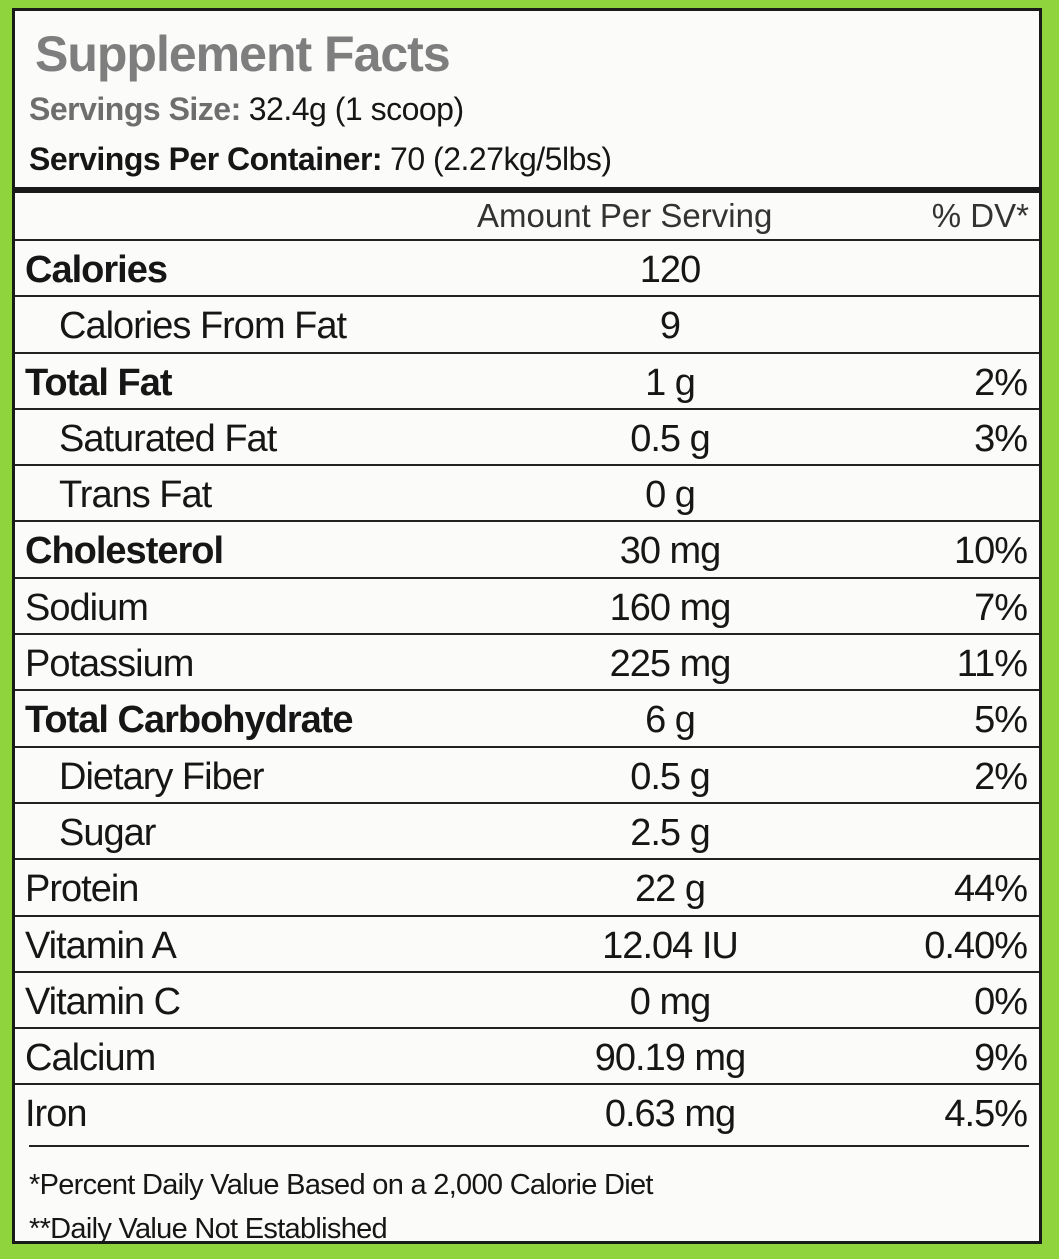 Image resolution: width=1059 pixels, height=1259 pixels. I want to click on nutrient-dv: 10%, so click(990, 551).